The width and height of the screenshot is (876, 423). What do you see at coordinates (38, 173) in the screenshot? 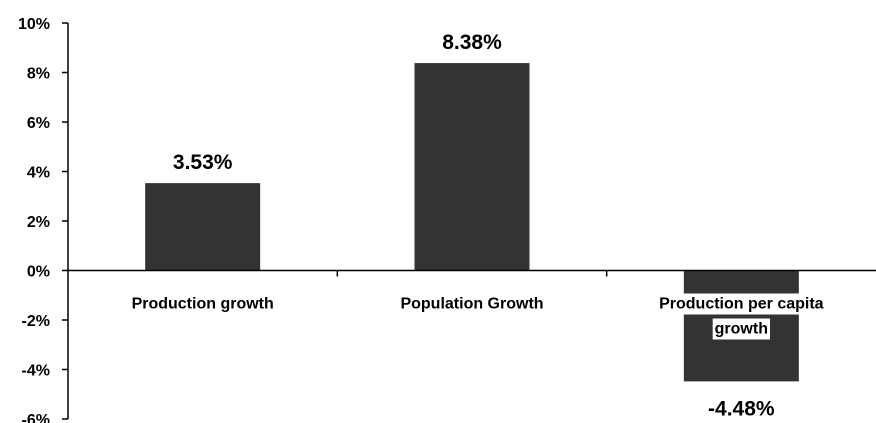
I see `y-tick-label: 4%` at bounding box center [38, 173].